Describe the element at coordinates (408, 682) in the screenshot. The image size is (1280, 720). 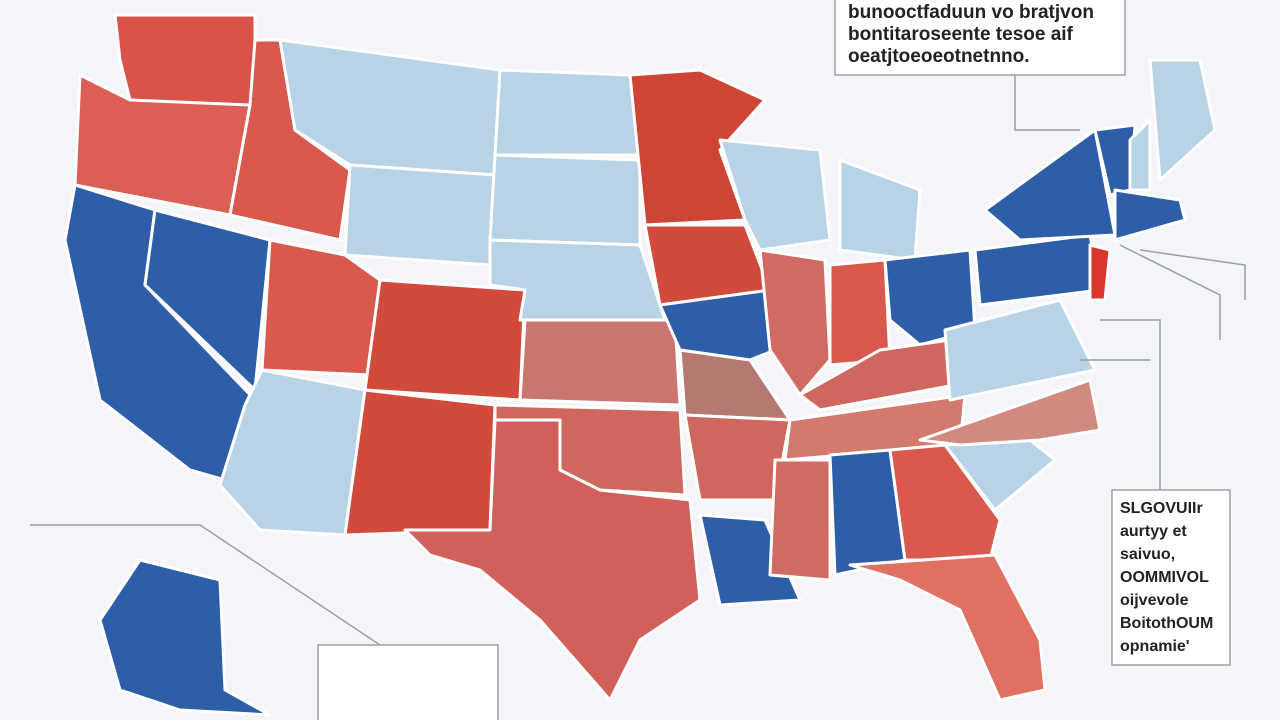
I see `empty-box` at that location.